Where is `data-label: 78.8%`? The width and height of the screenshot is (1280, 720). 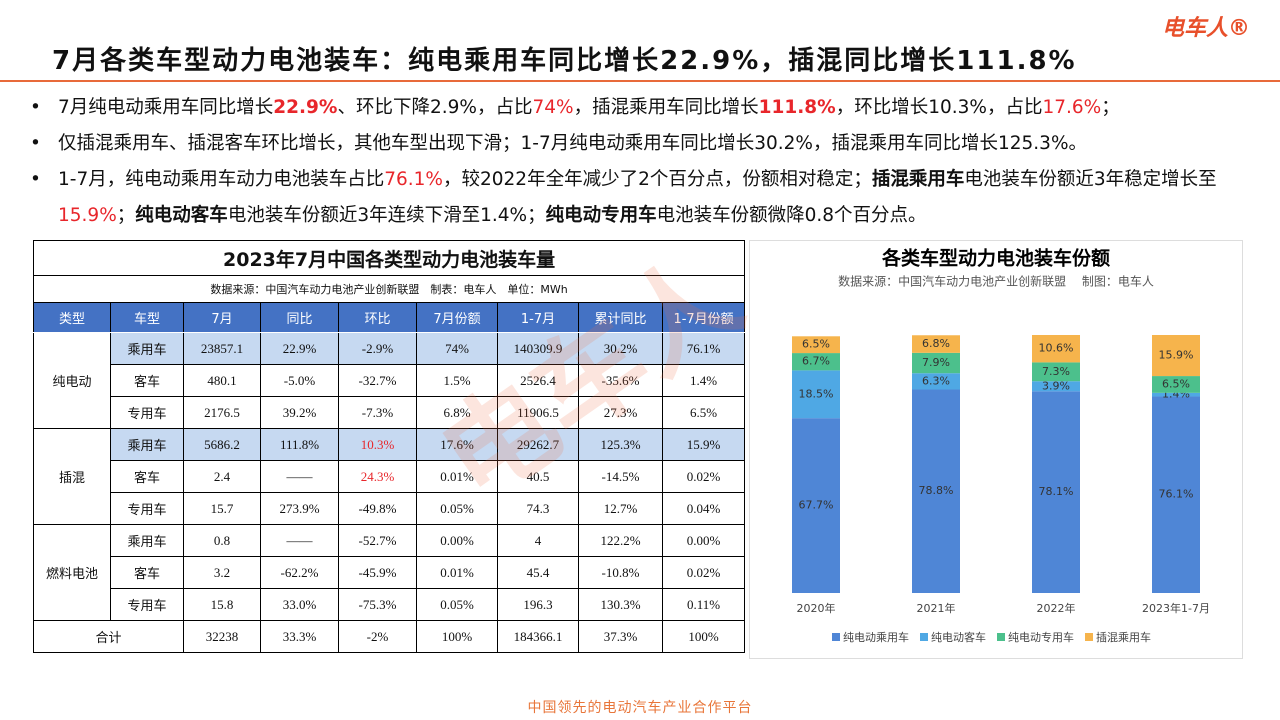
data-label: 78.8% is located at coordinates (936, 490).